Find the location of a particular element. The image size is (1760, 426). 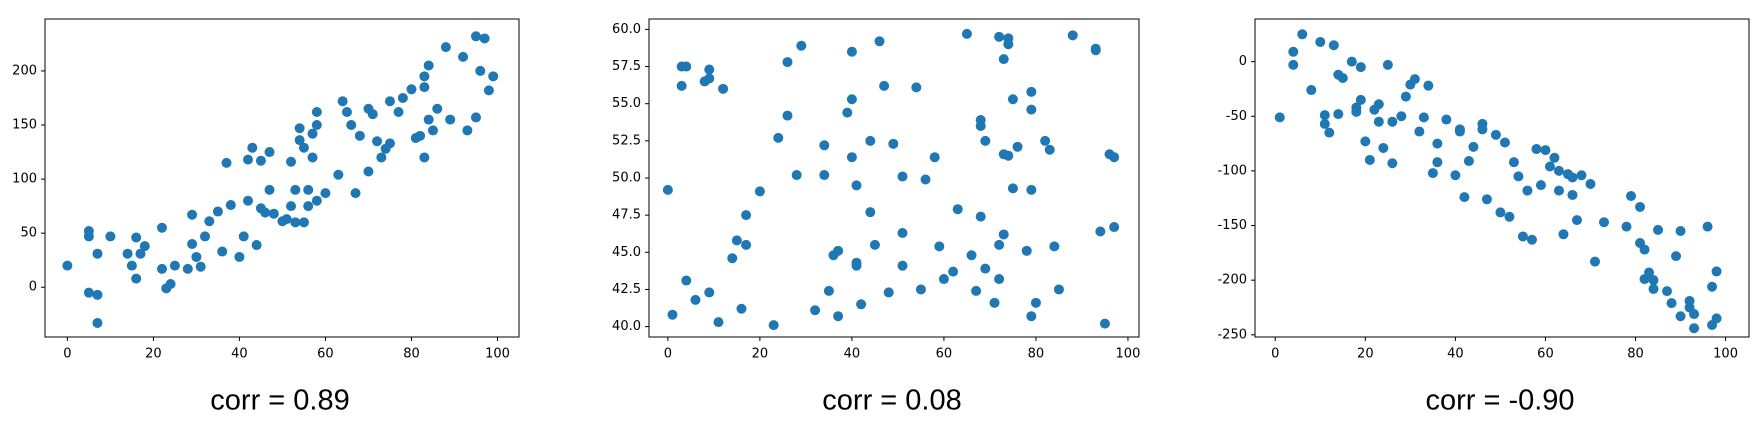

caption: corr = -0.90 is located at coordinates (1499, 401).